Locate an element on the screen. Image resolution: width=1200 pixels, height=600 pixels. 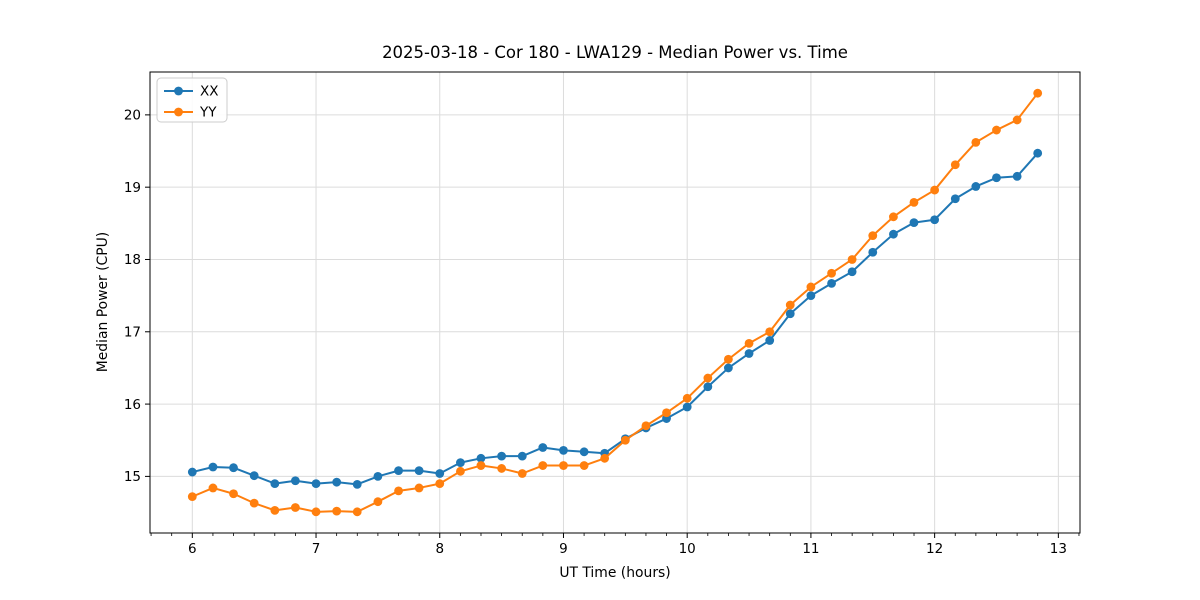
x-axis-label: UT Time (hours) is located at coordinates (614, 573).